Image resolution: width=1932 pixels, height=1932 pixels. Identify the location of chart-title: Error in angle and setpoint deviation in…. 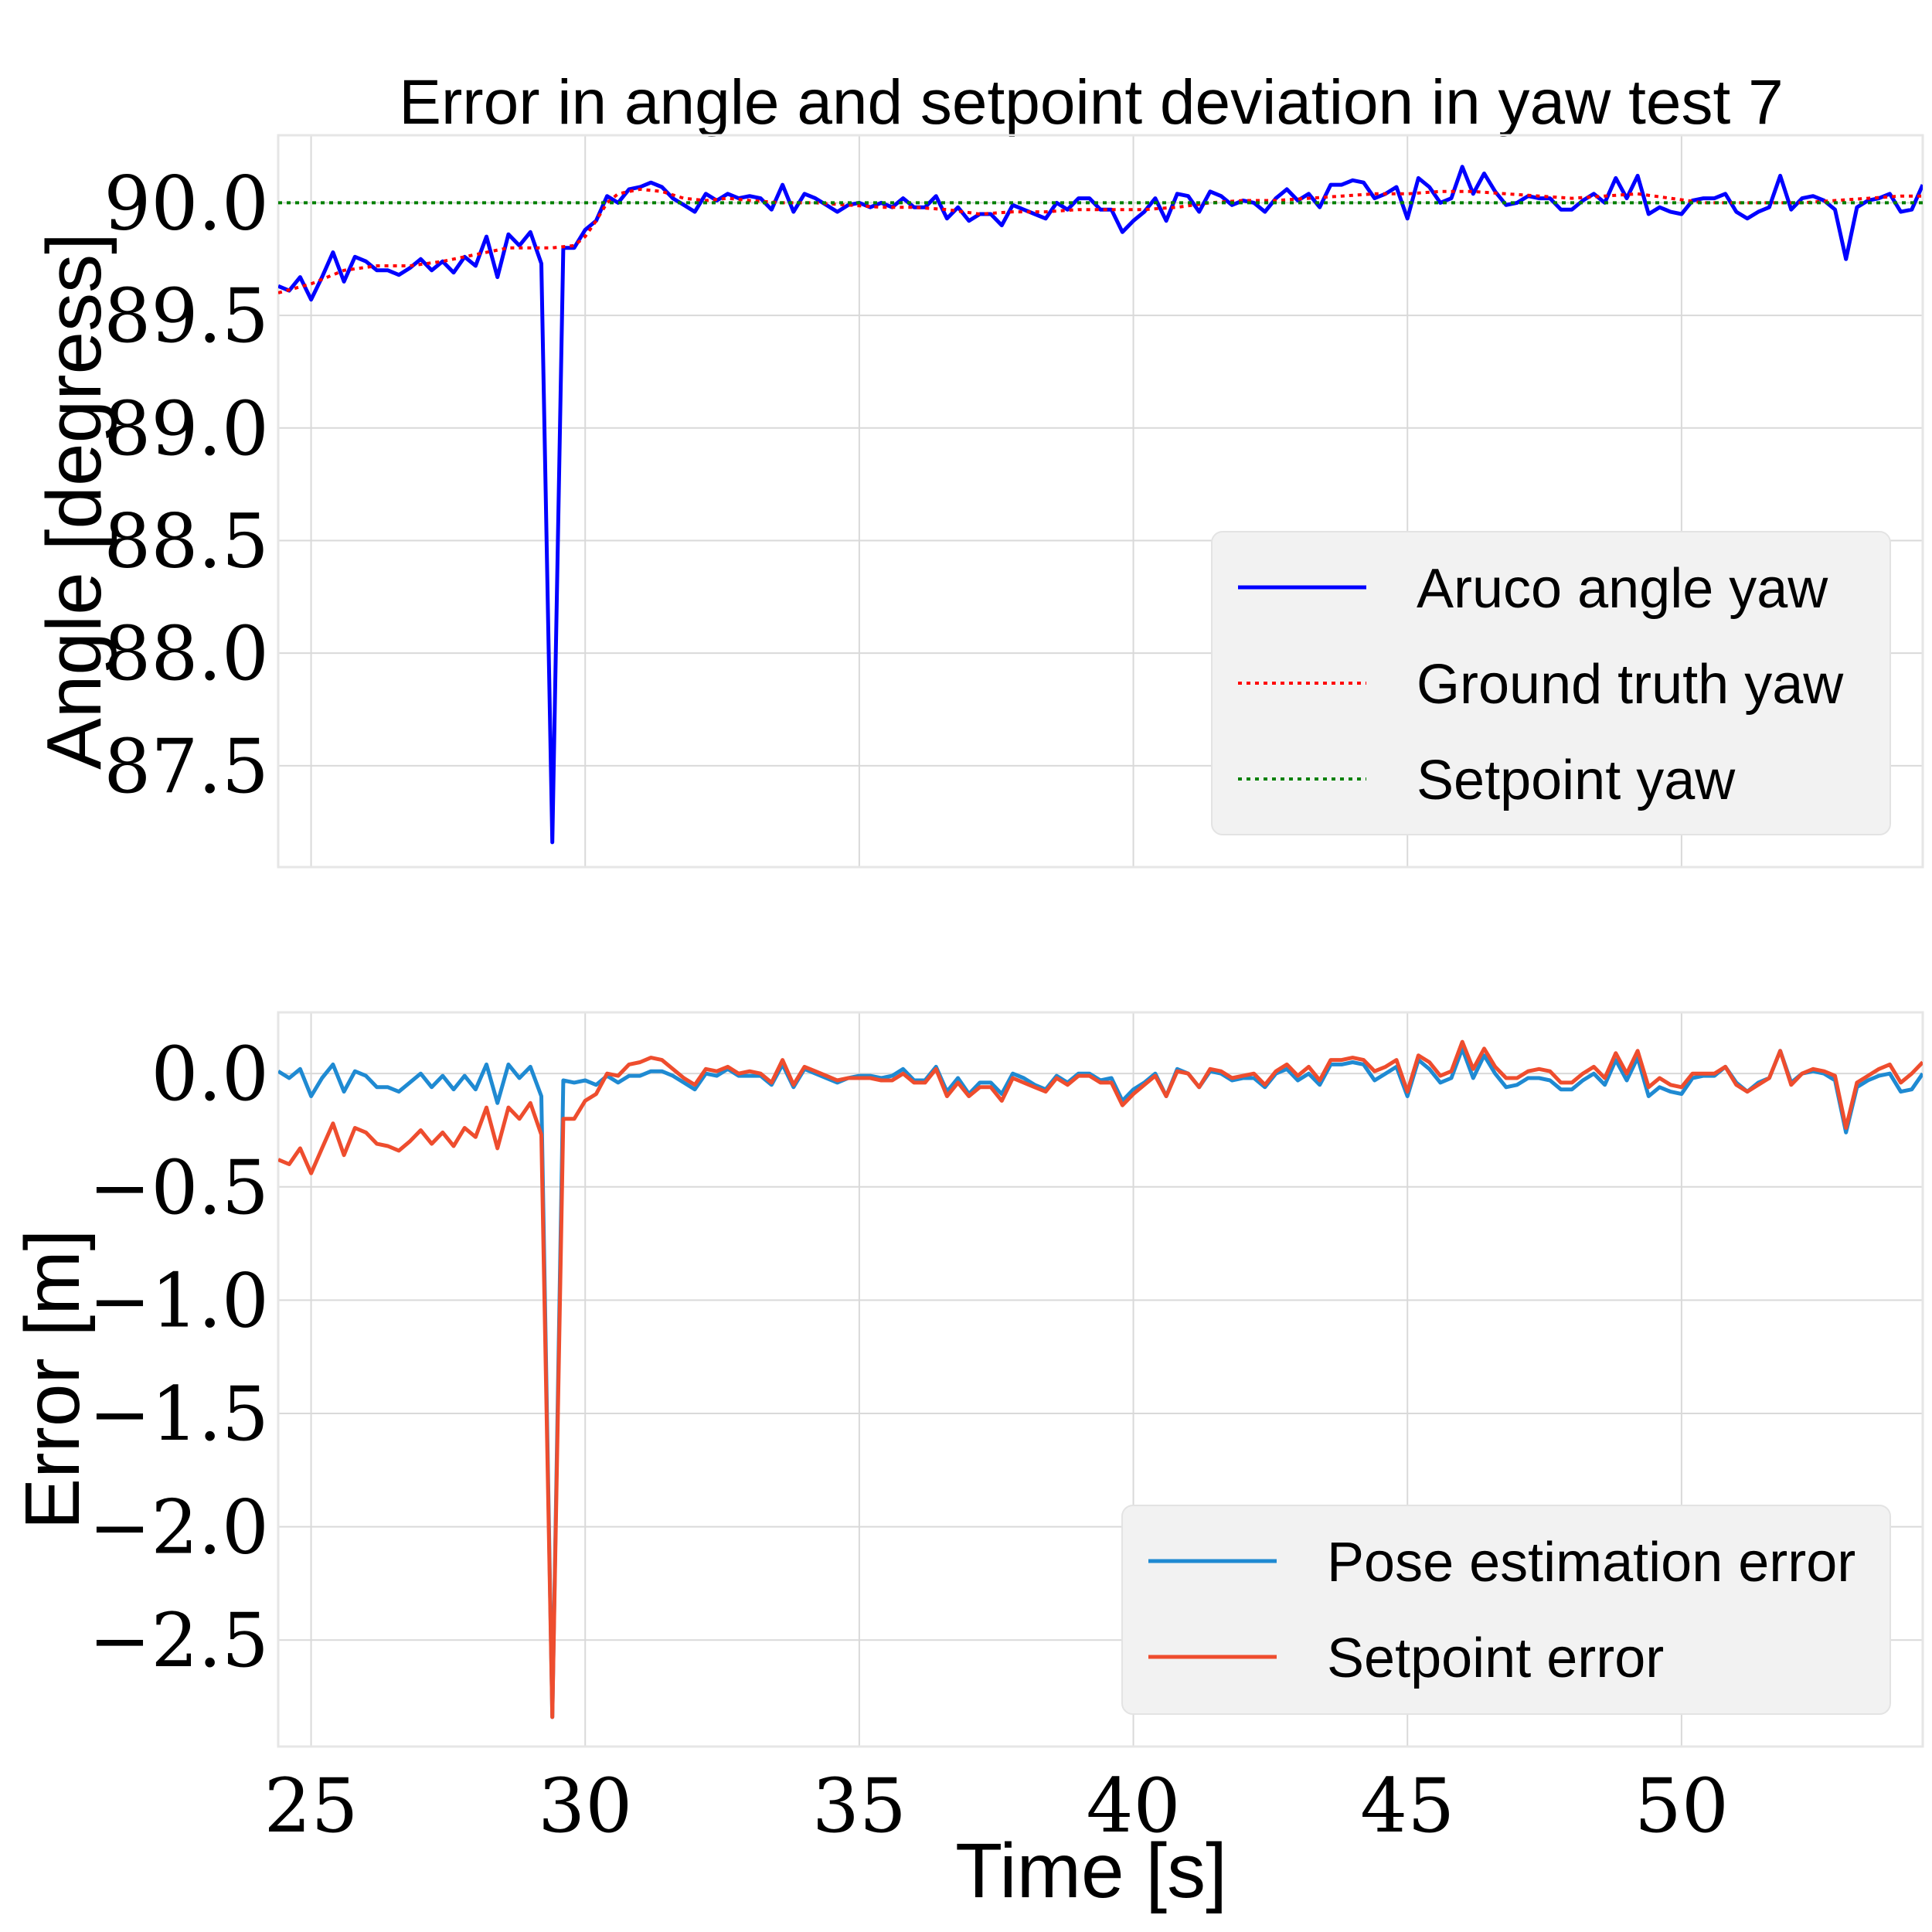
(1091, 103).